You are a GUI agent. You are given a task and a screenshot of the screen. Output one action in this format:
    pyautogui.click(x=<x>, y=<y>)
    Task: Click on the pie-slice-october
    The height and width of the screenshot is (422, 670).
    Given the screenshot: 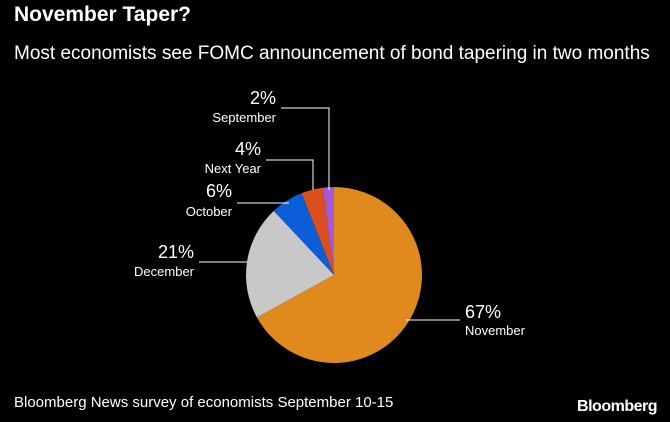 What is the action you would take?
    pyautogui.click(x=303, y=234)
    